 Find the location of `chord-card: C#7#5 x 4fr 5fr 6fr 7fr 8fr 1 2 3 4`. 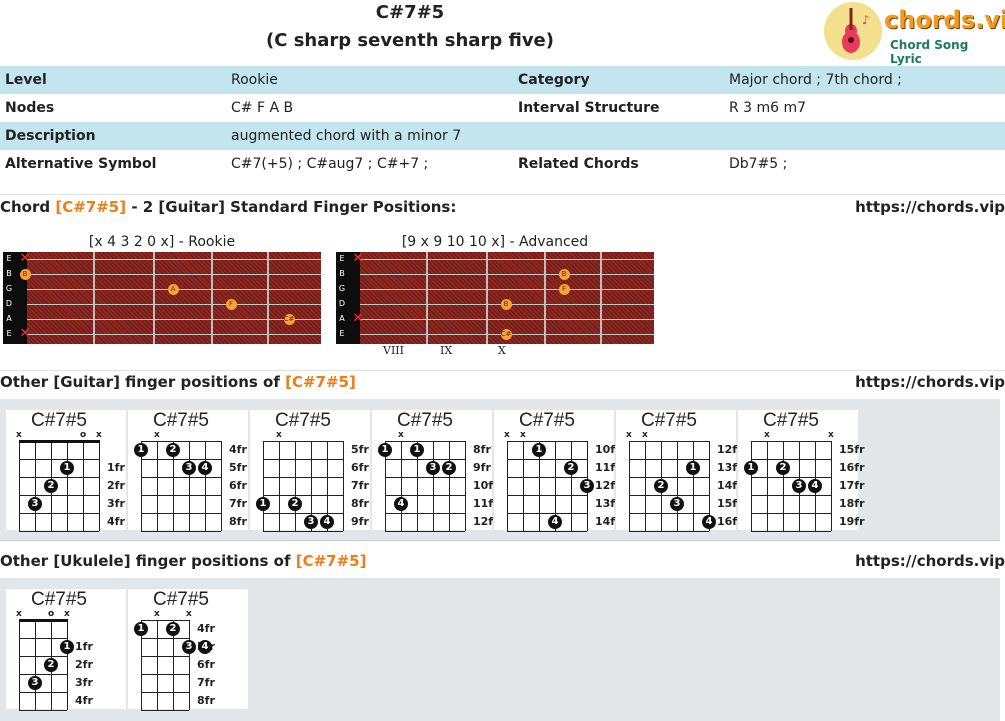

chord-card: C#7#5 x 4fr 5fr 6fr 7fr 8fr 1 2 3 4 is located at coordinates (188, 471).